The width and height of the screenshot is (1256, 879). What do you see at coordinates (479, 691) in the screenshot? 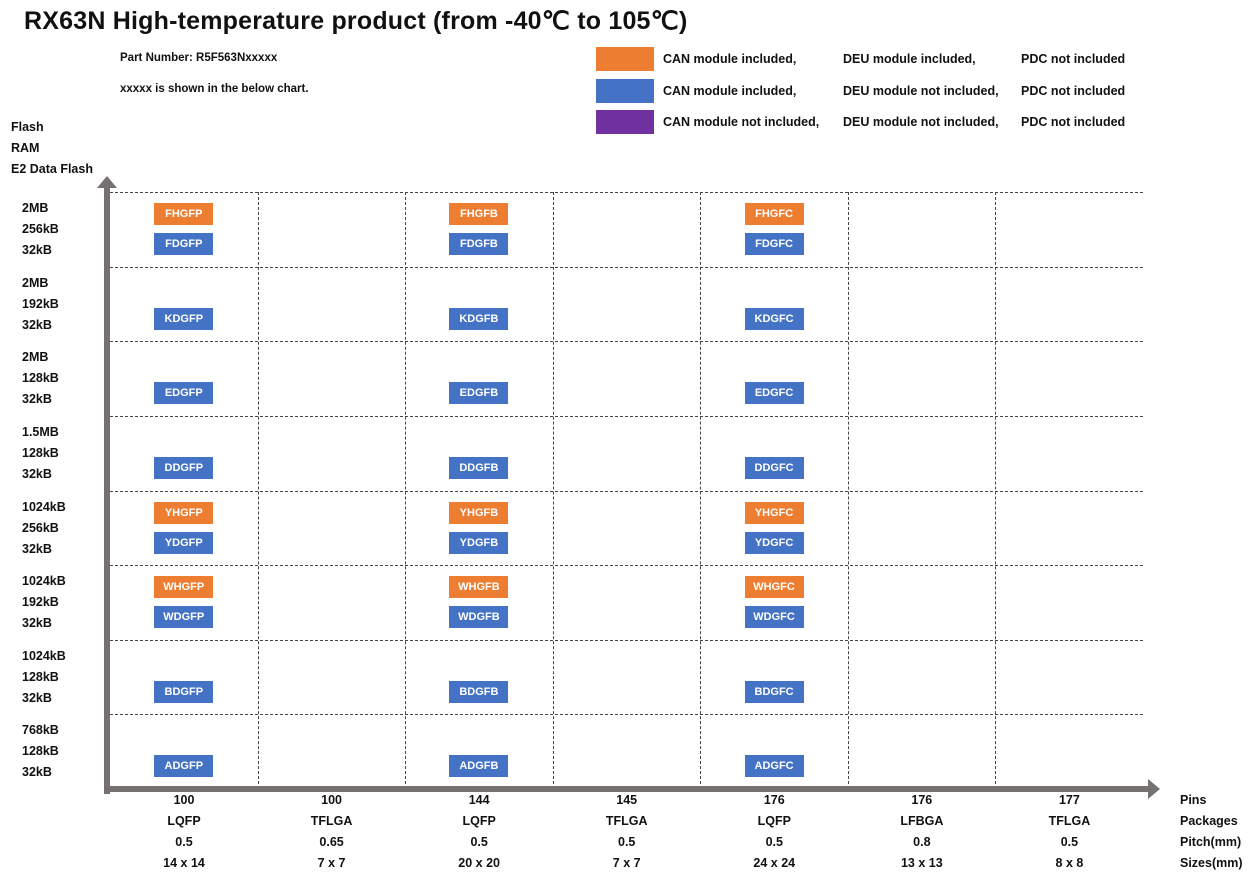
I see `part-chip-blue: BDGFB` at bounding box center [479, 691].